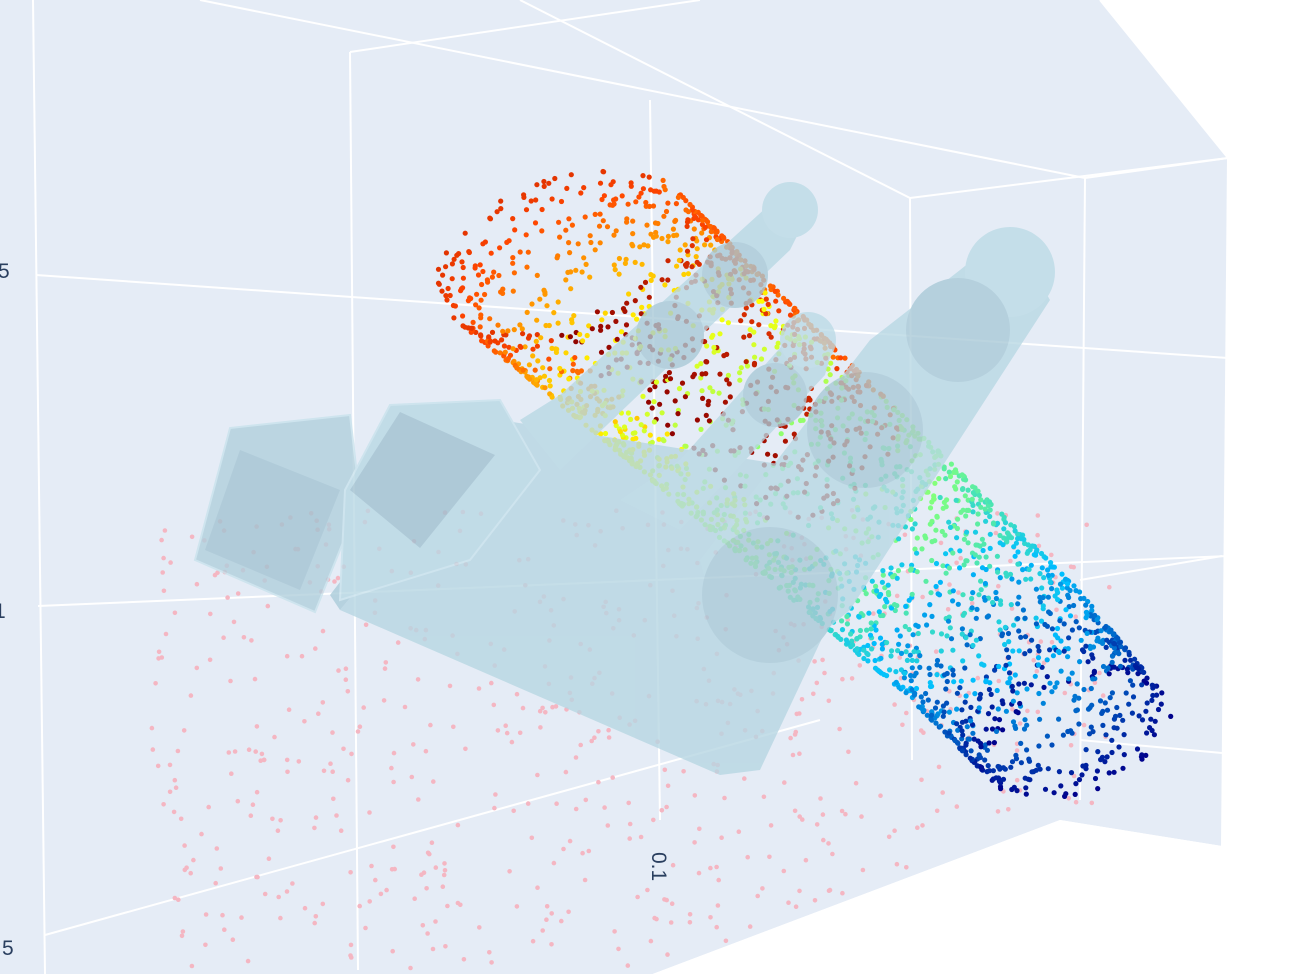 This screenshot has width=1306, height=974. Describe the element at coordinates (958, 330) in the screenshot. I see `finger-3-joint` at that location.